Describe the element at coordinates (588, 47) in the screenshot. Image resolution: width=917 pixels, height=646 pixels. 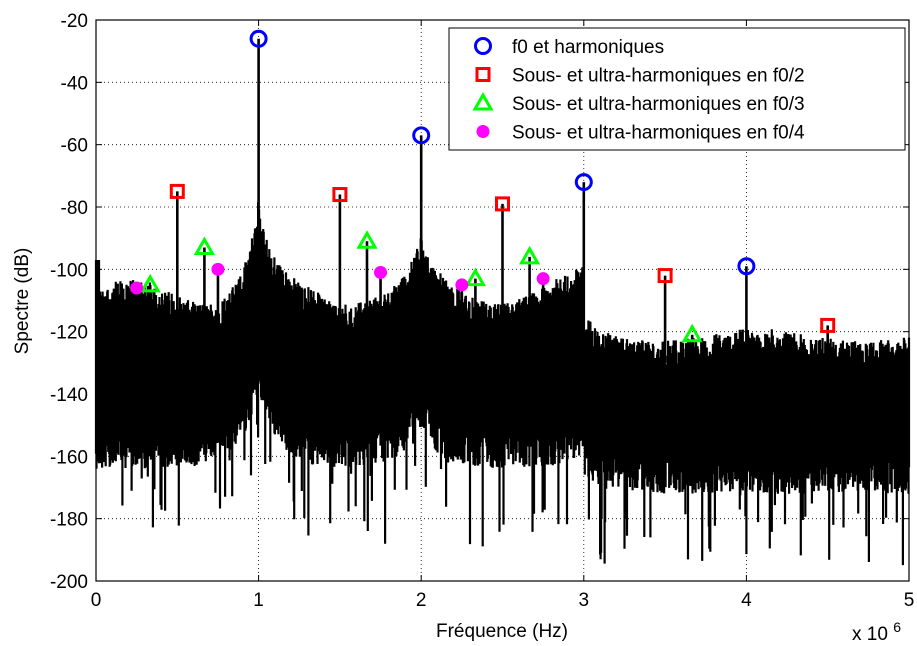
I see `legend-entry: f0 et harmoniques` at that location.